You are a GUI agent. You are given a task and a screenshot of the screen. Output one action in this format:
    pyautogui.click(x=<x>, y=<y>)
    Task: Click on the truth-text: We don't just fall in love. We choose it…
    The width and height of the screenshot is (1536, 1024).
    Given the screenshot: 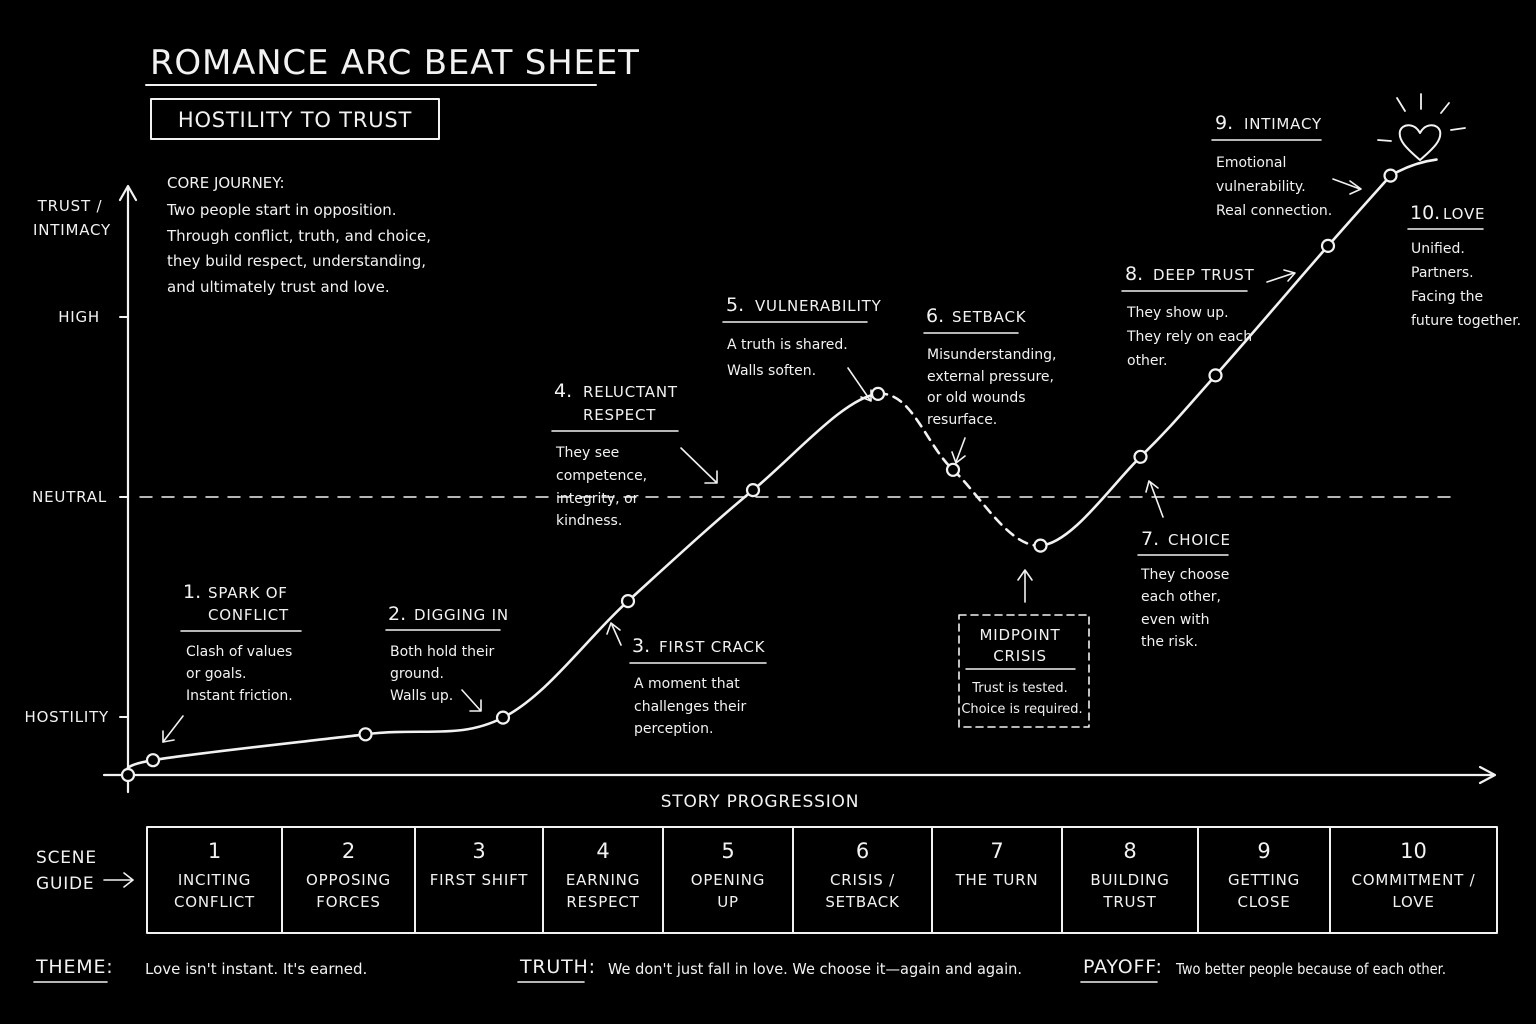 What is the action you would take?
    pyautogui.click(x=815, y=969)
    